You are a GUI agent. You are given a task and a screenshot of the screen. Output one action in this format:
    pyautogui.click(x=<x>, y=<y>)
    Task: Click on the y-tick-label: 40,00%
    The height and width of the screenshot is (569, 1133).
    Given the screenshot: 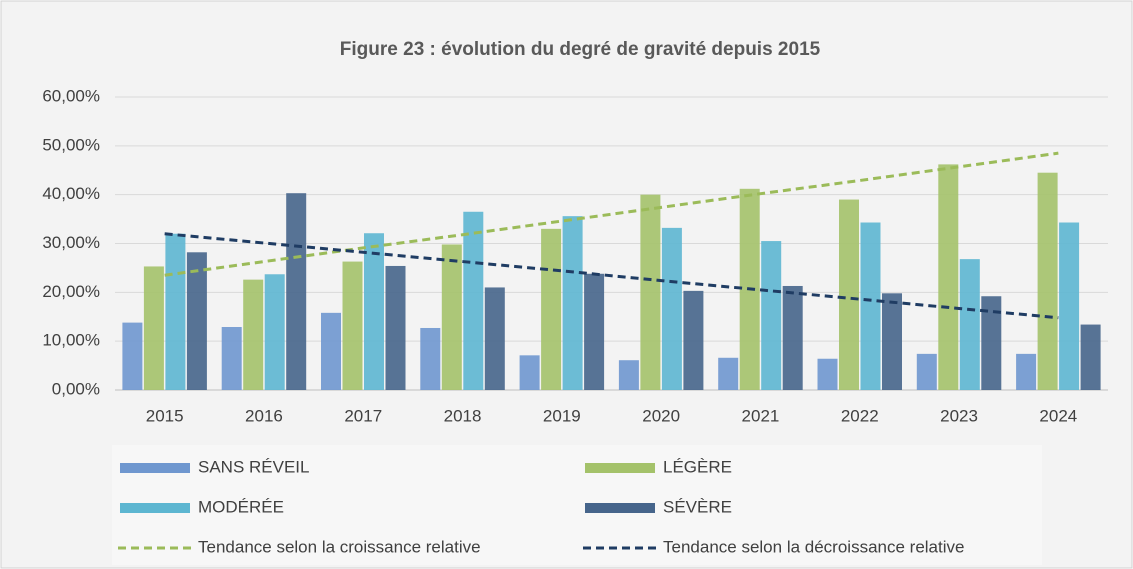 What is the action you would take?
    pyautogui.click(x=71, y=193)
    